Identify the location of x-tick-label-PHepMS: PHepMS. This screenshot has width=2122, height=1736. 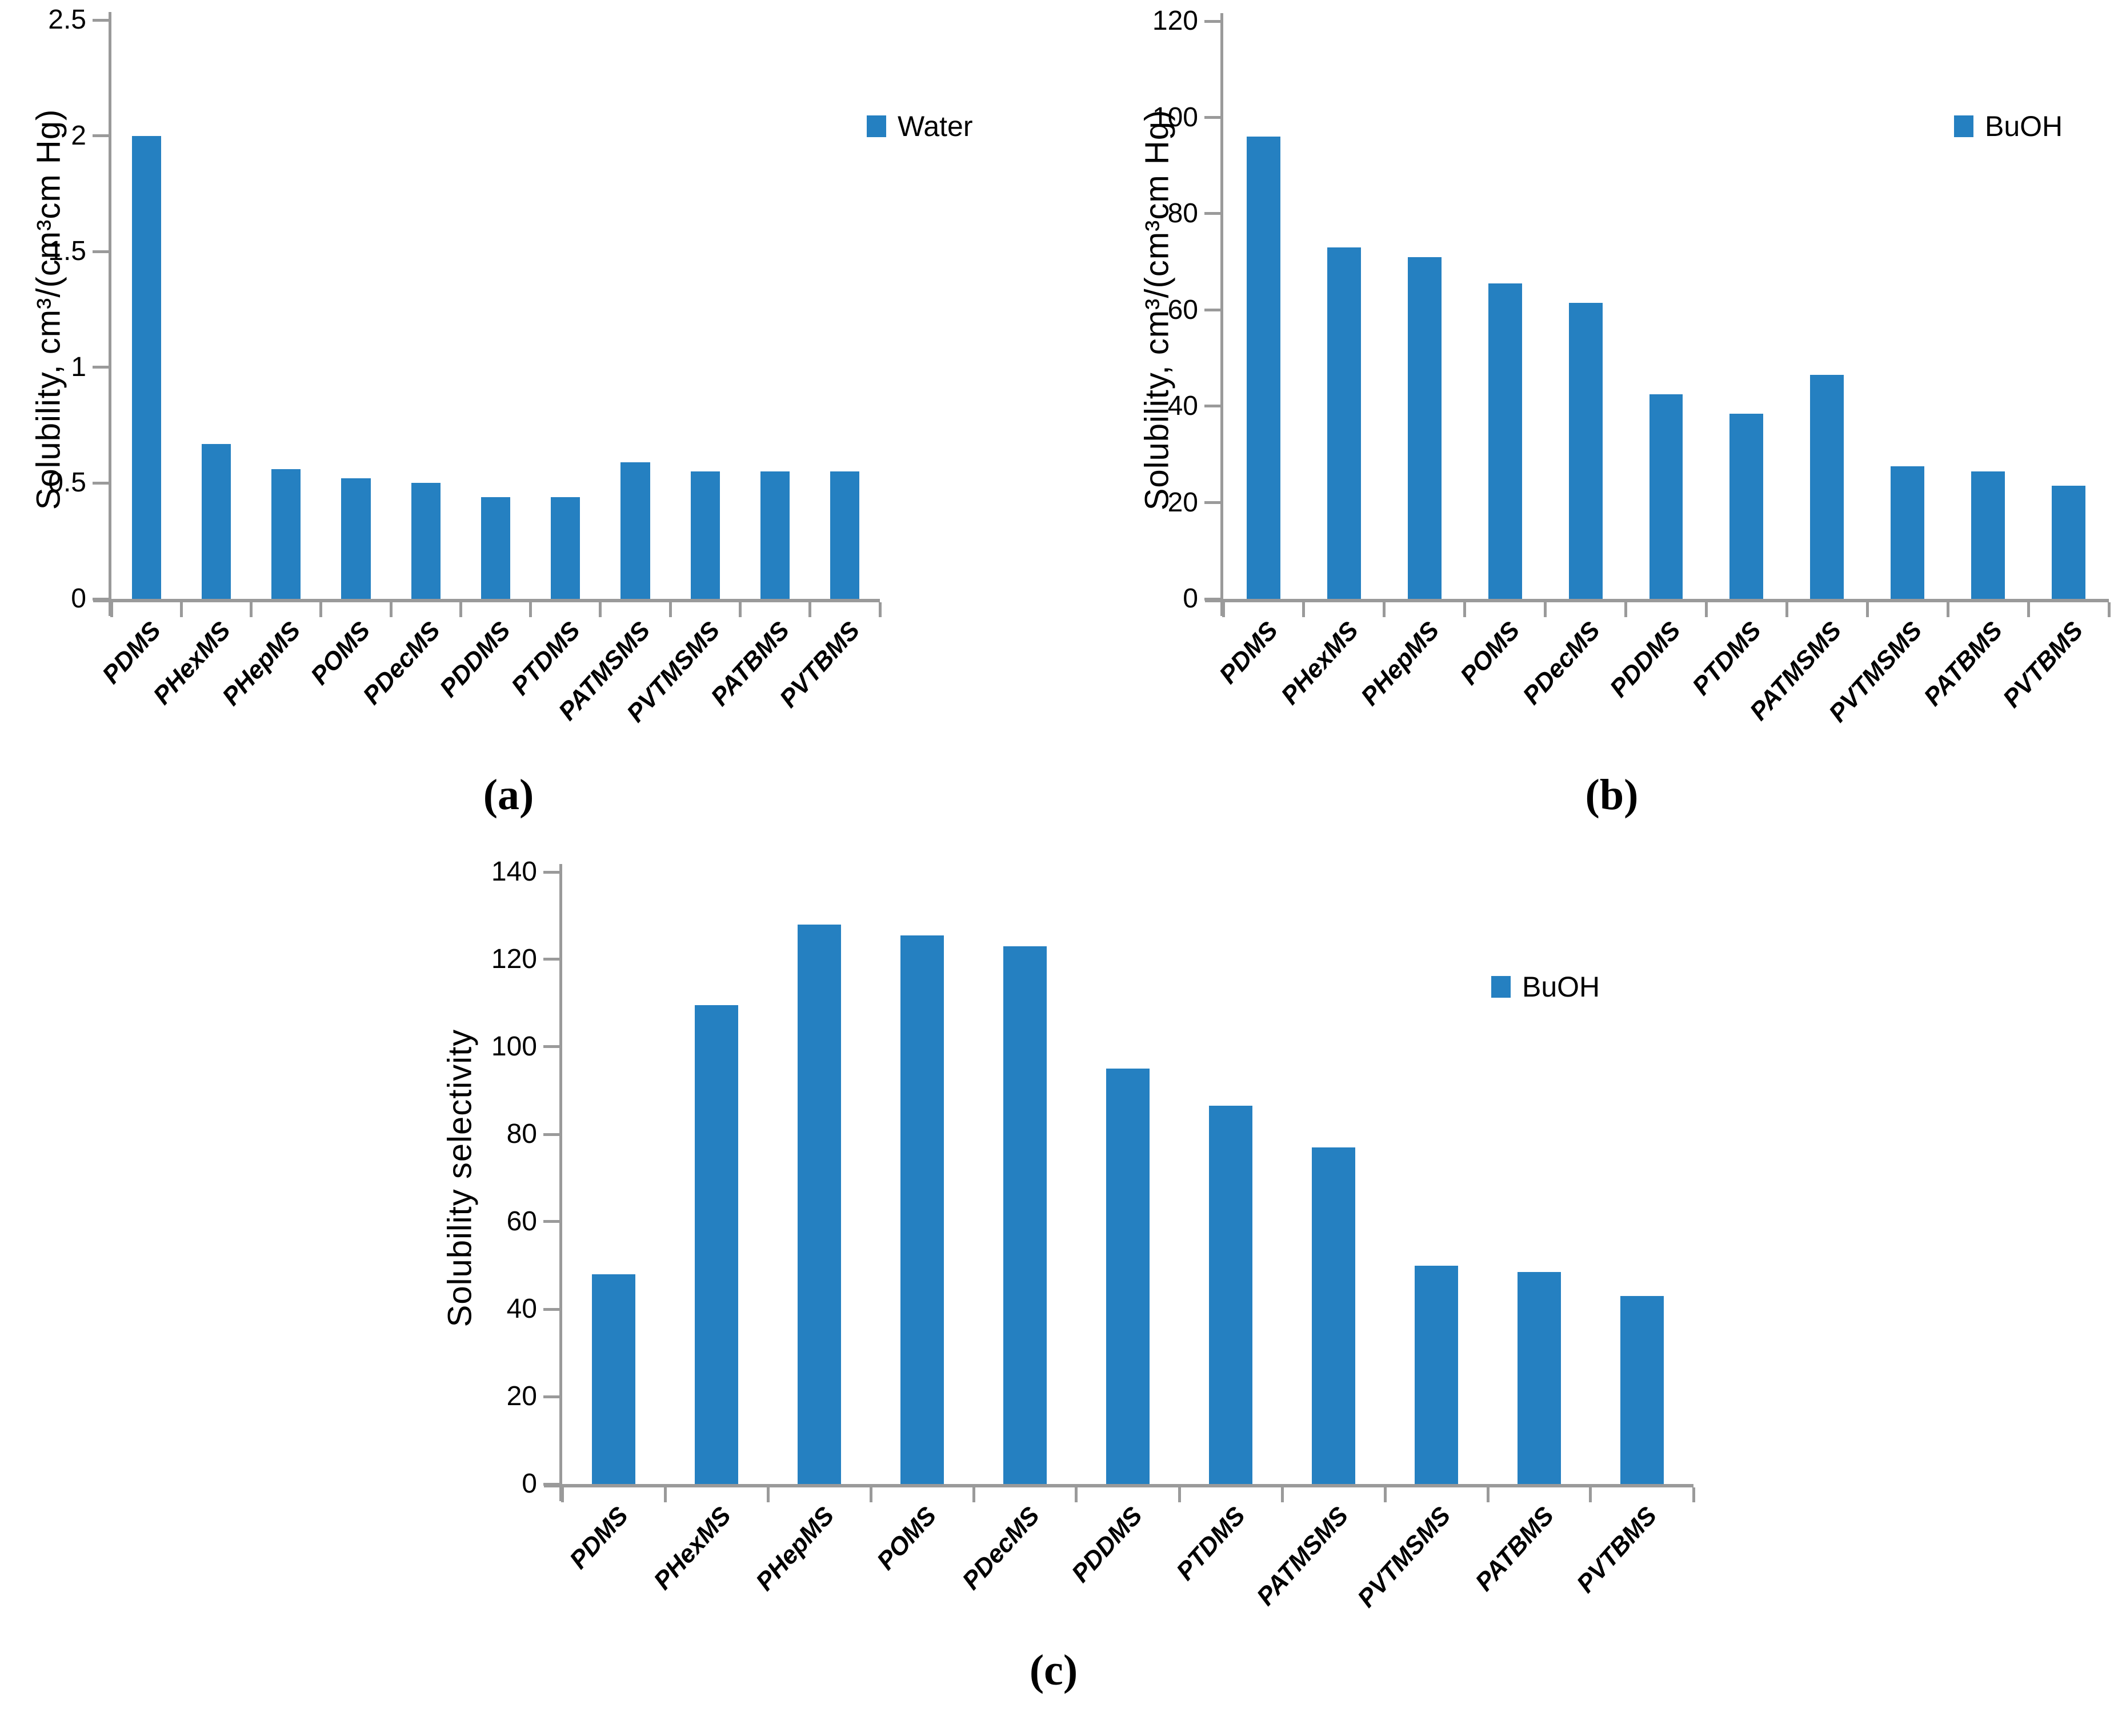
(794, 1549).